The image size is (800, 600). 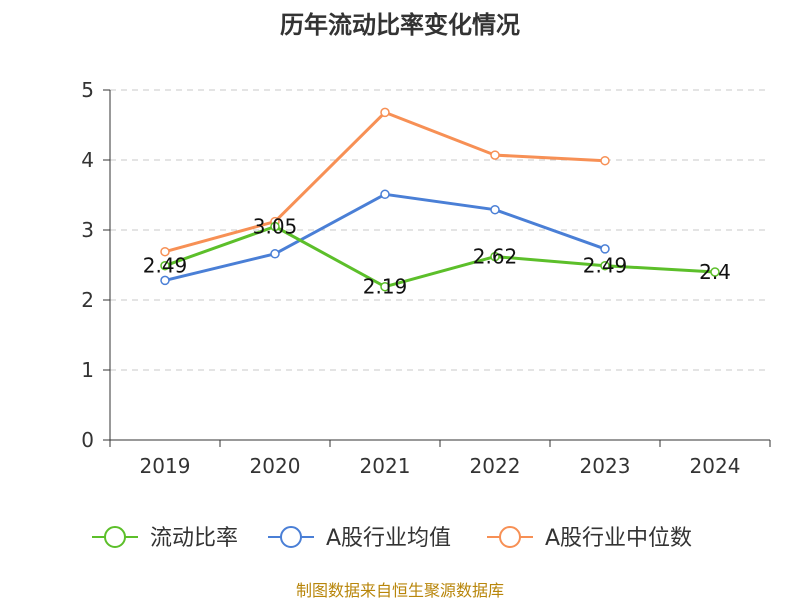 What do you see at coordinates (87, 300) in the screenshot?
I see `y-tick-label: 2` at bounding box center [87, 300].